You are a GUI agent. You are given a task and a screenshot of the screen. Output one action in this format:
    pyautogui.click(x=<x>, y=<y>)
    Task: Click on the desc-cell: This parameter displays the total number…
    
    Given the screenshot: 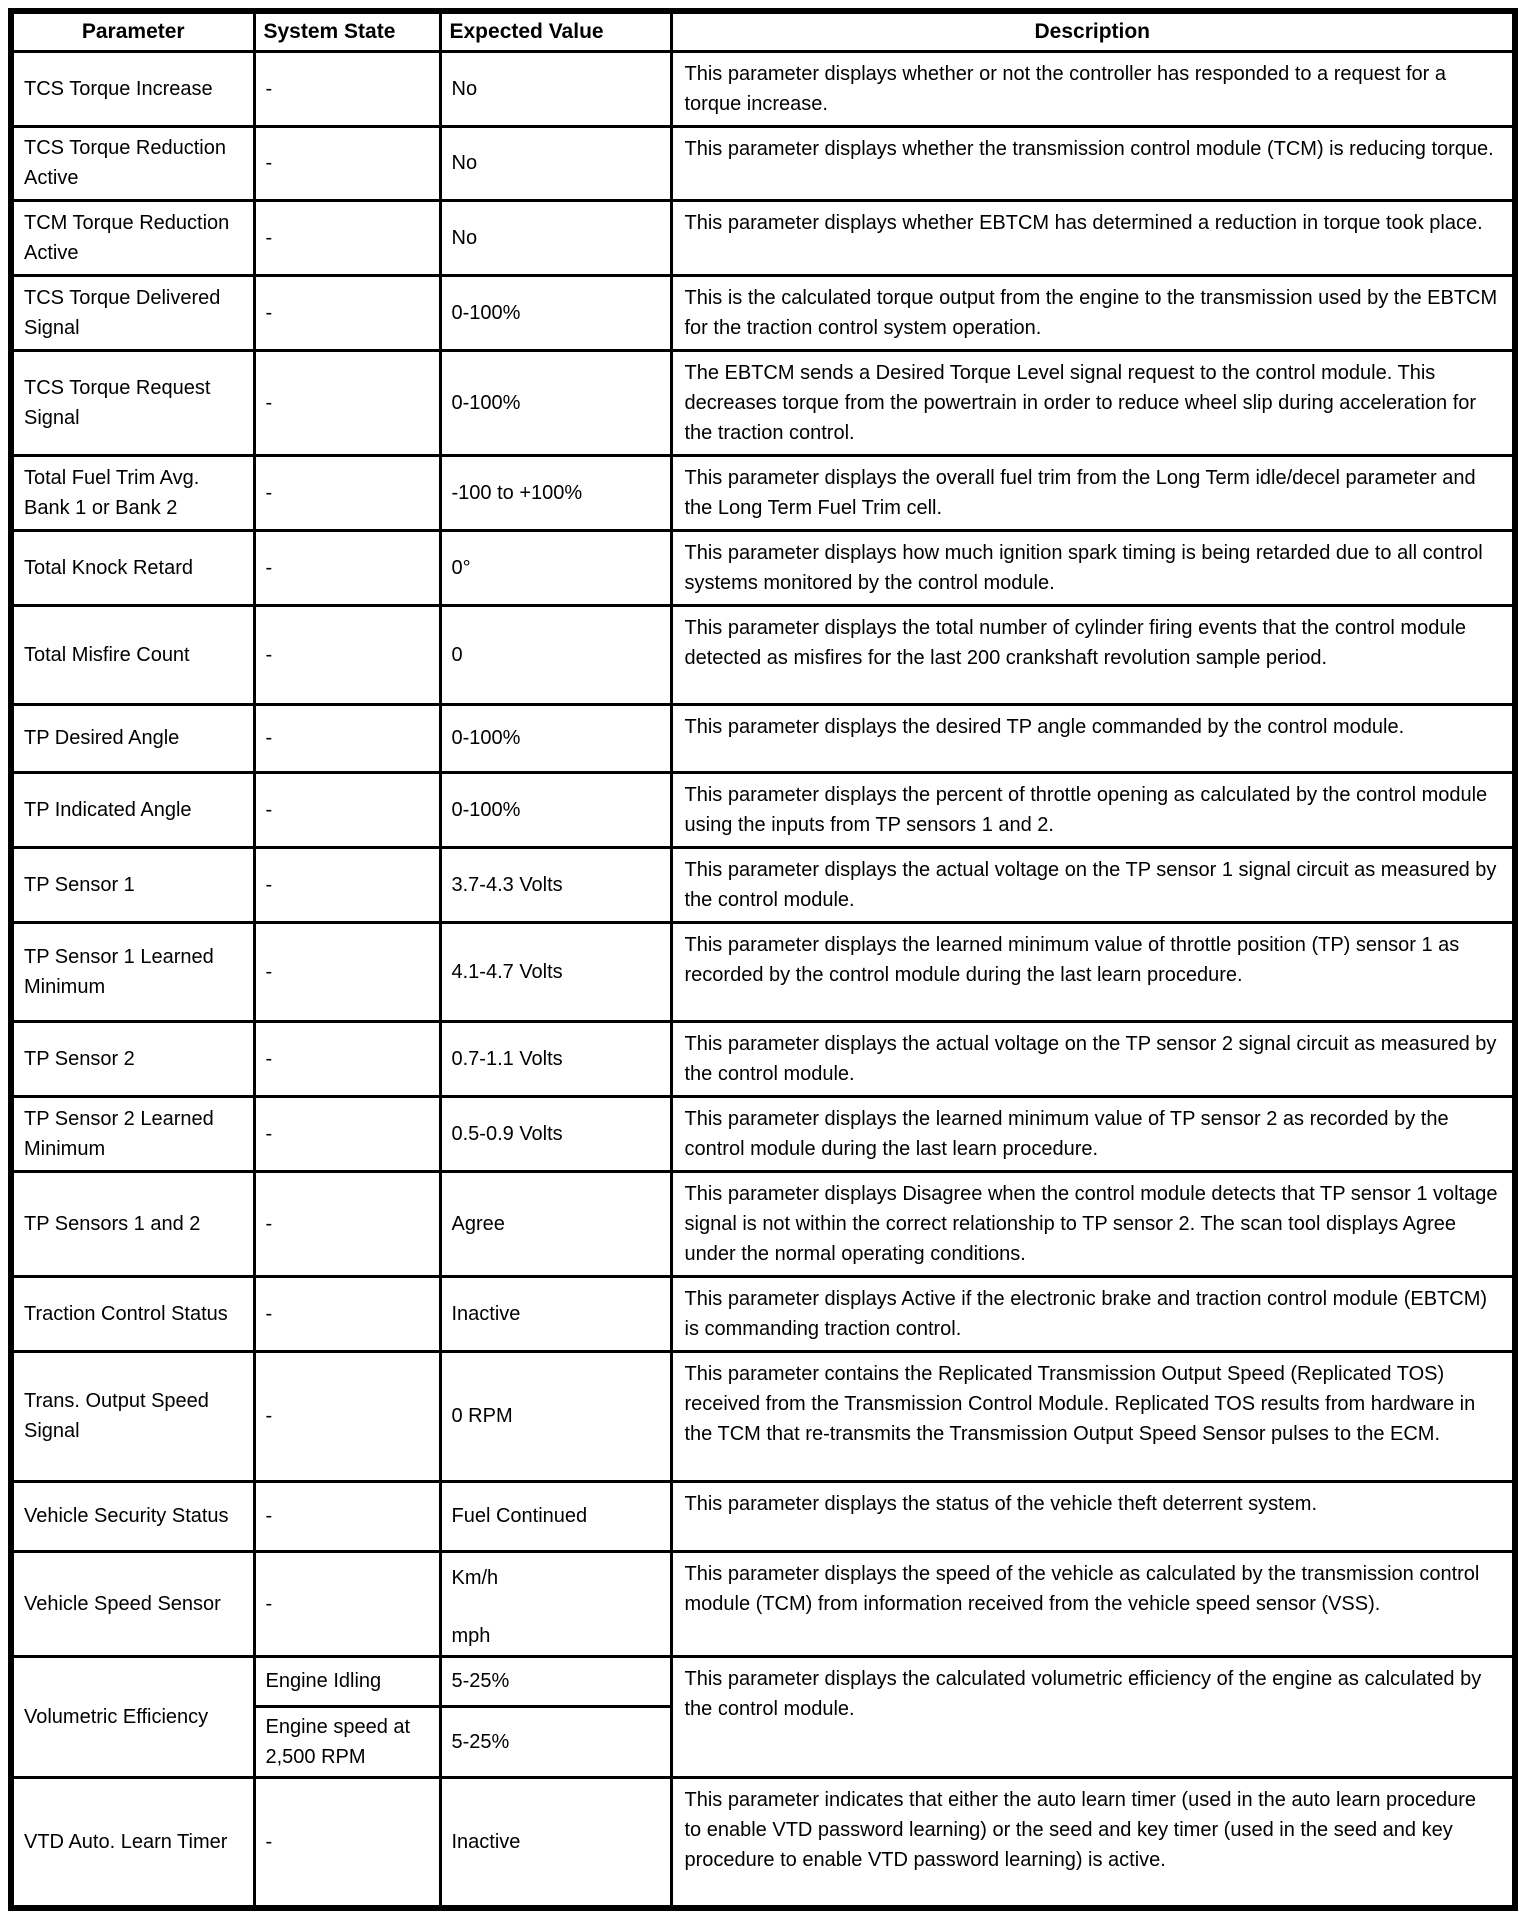 What is the action you would take?
    pyautogui.click(x=1093, y=654)
    